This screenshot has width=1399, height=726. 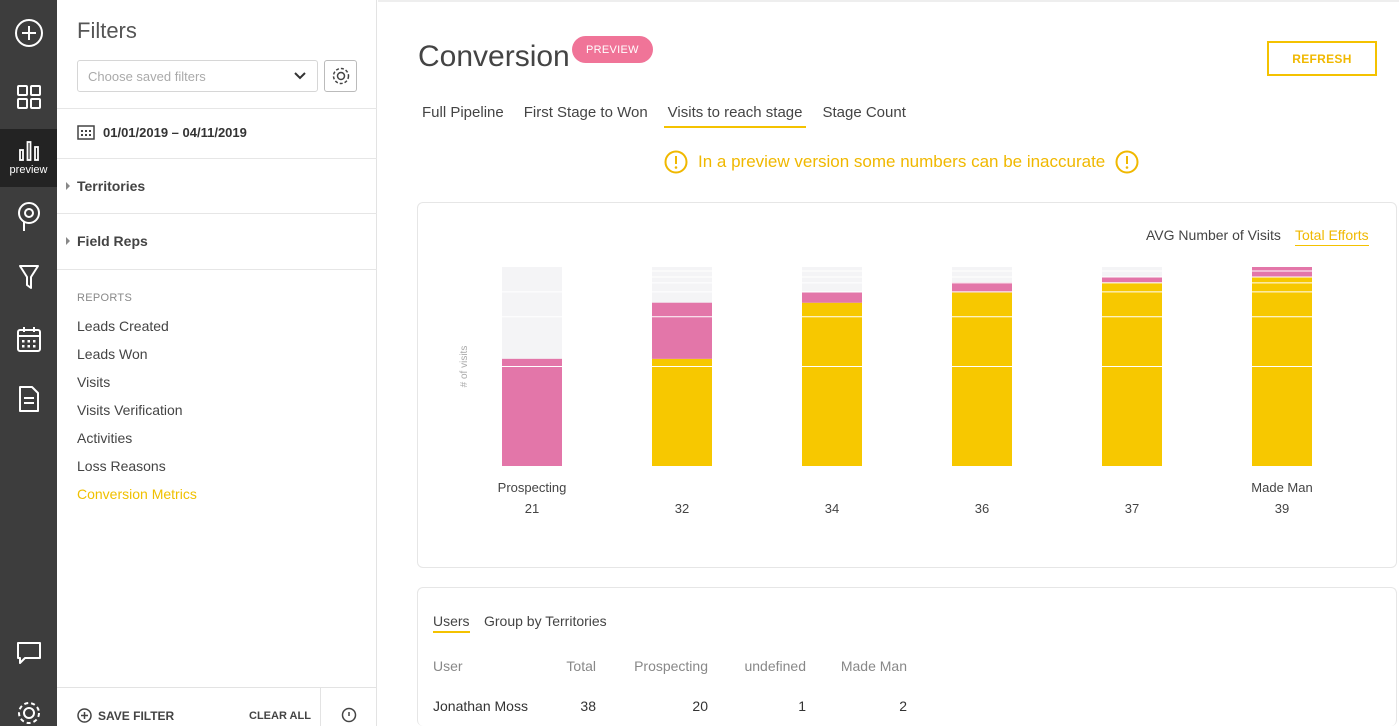 I want to click on report-conversion-metrics: Conversion Metrics, so click(x=137, y=494).